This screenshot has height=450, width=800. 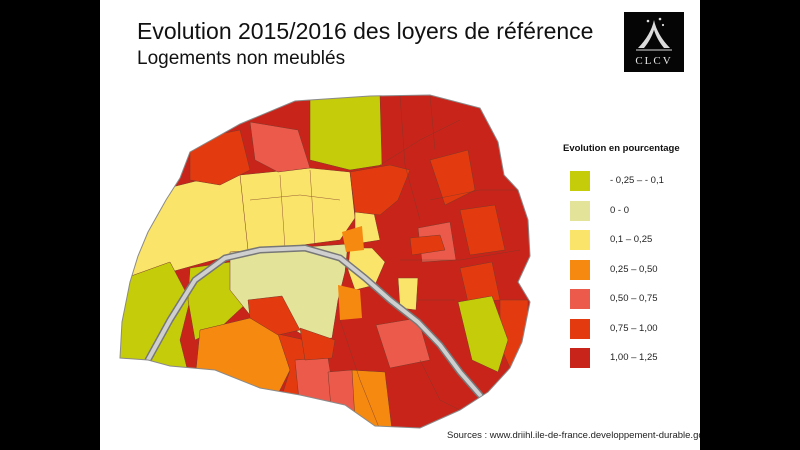 I want to click on legend-title: Evolution en pourcentage, so click(x=621, y=148).